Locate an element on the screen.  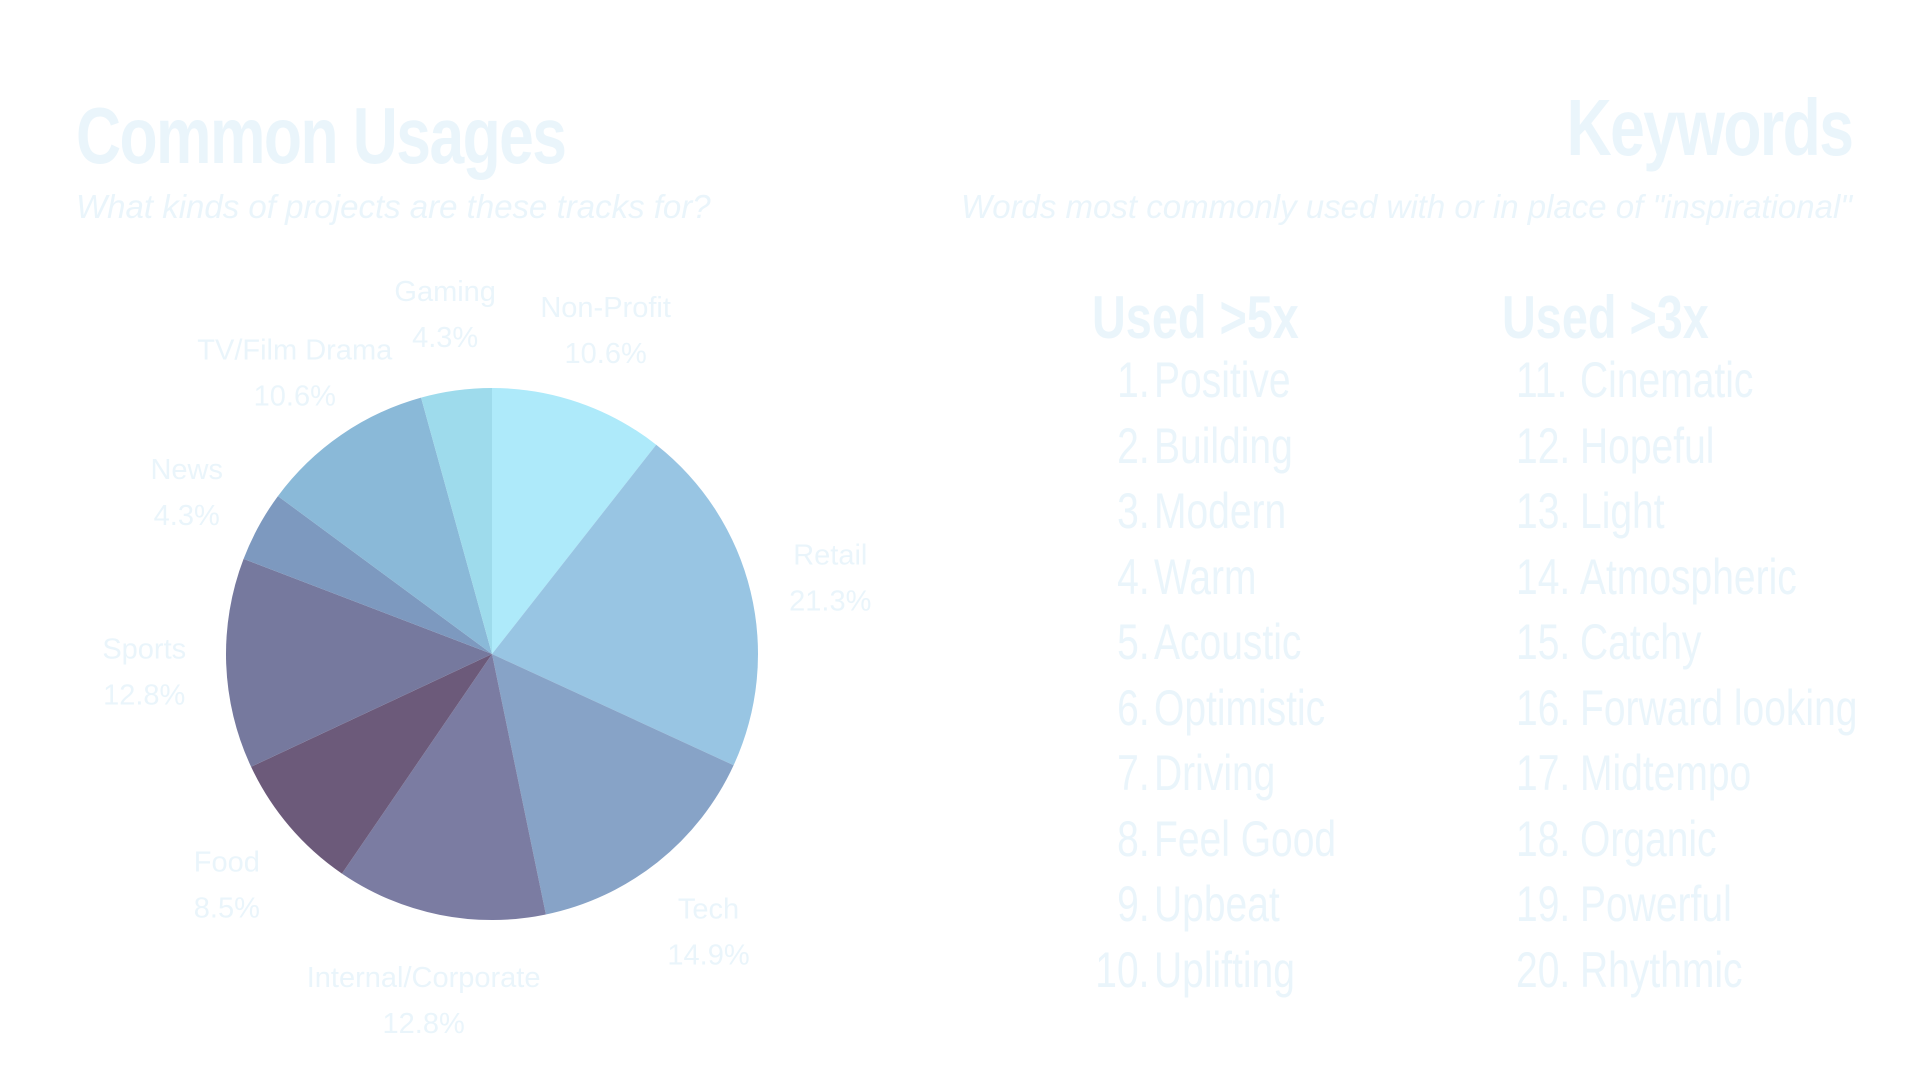
used-3x-heading: Used >3x is located at coordinates (1605, 317).